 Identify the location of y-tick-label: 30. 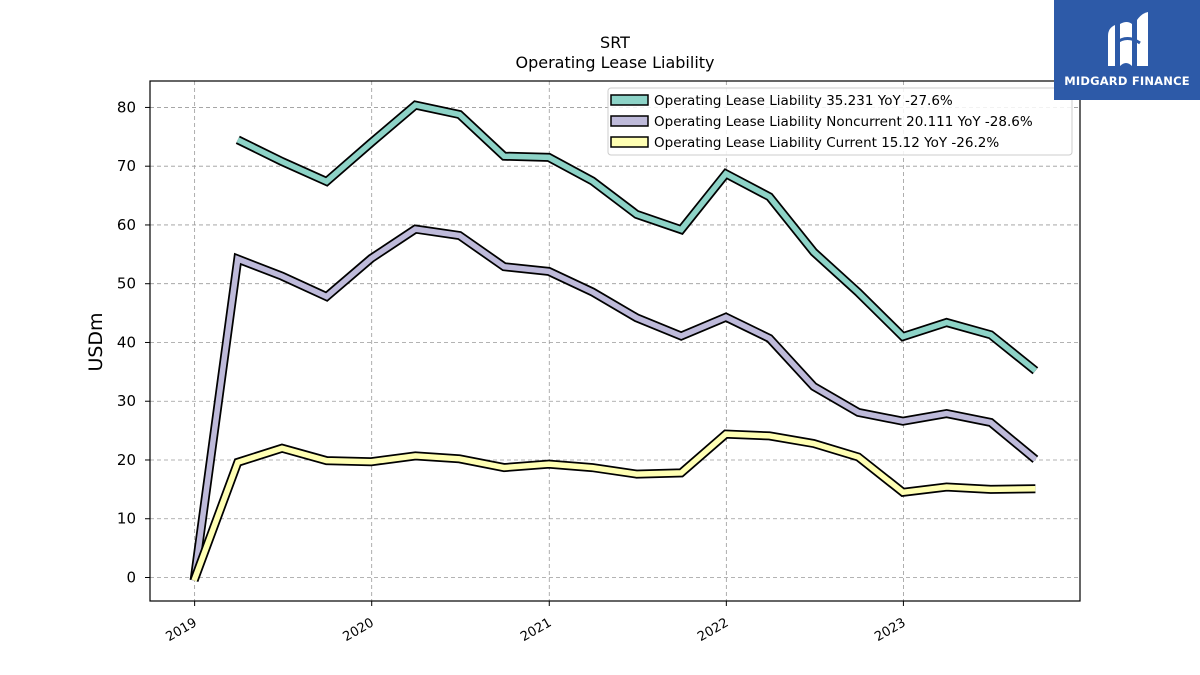
(126, 401).